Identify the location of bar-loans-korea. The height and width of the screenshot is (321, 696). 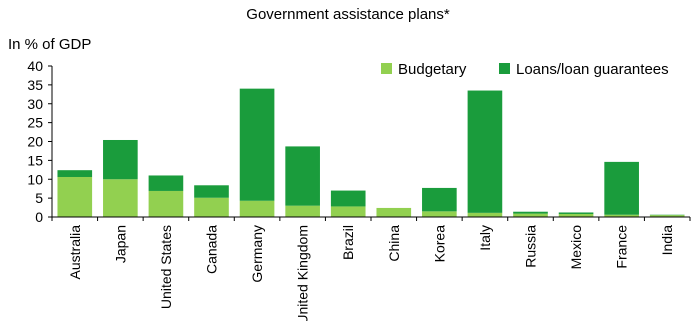
(439, 199).